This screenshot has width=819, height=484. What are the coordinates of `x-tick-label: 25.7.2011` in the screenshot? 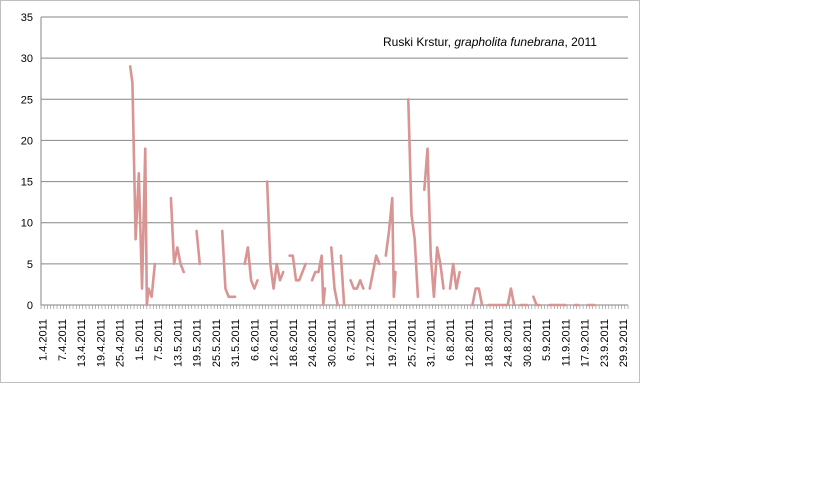 It's located at (412, 343).